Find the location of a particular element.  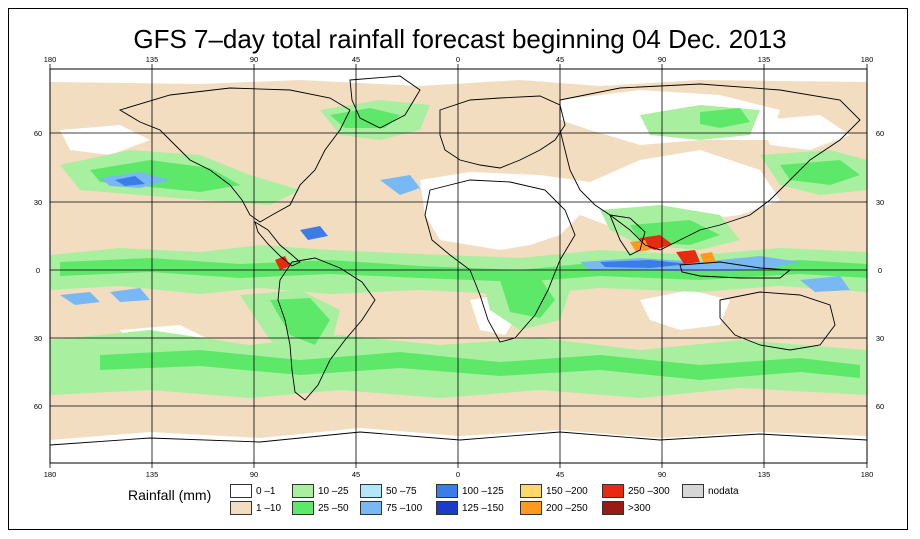

legend-label-nodata: nodata is located at coordinates (723, 491).